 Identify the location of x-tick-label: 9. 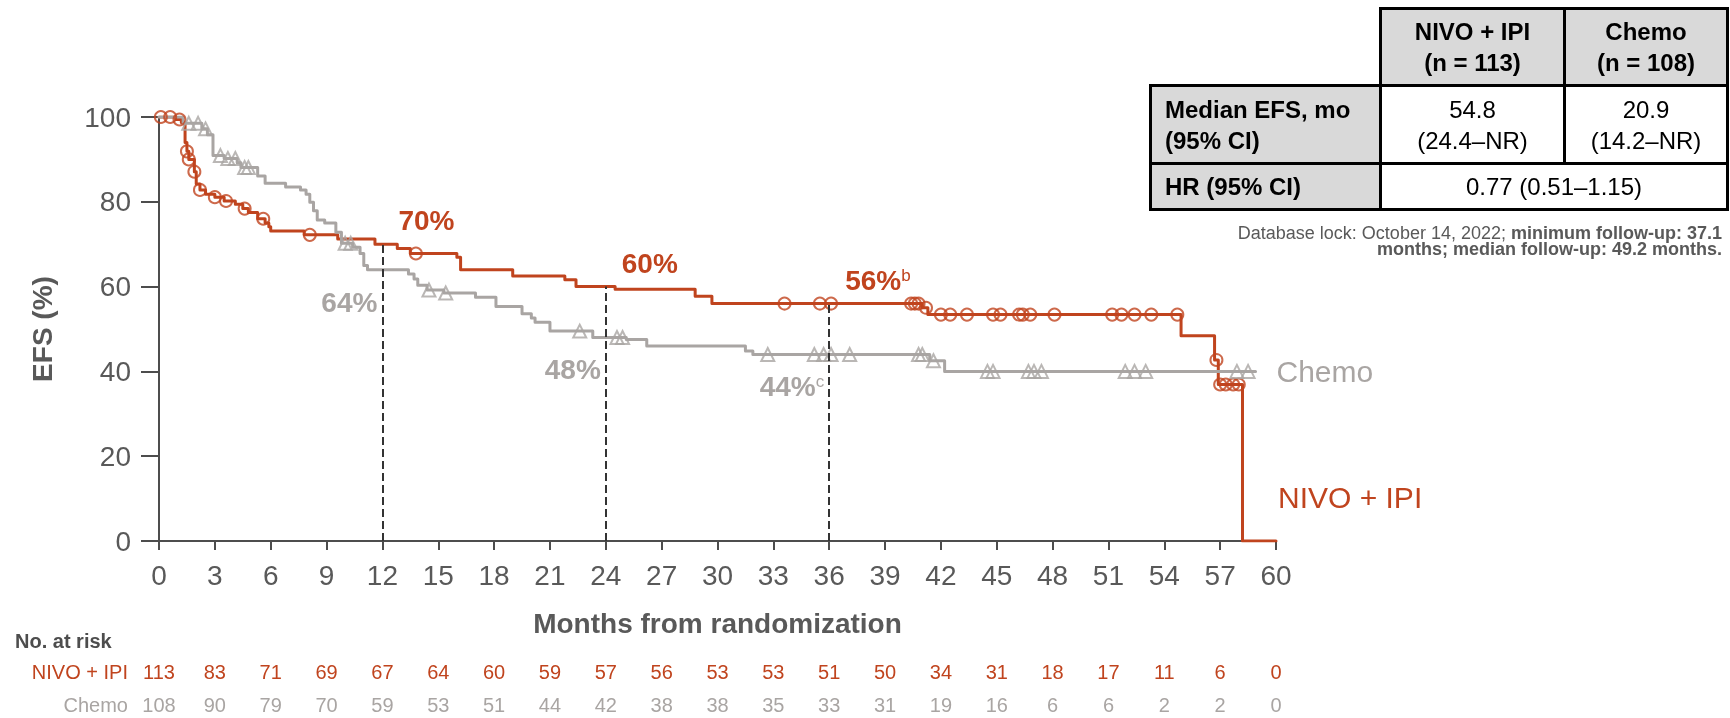
(326, 575).